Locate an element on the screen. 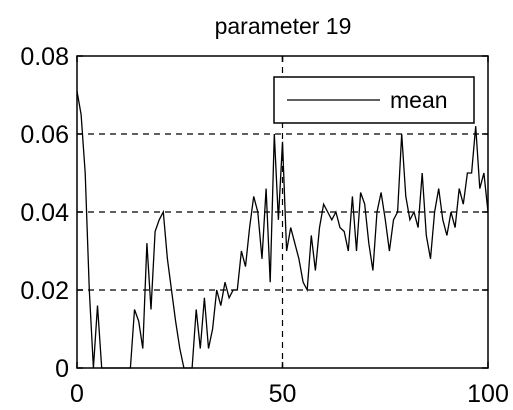 The width and height of the screenshot is (513, 410). legend-box is located at coordinates (374, 100).